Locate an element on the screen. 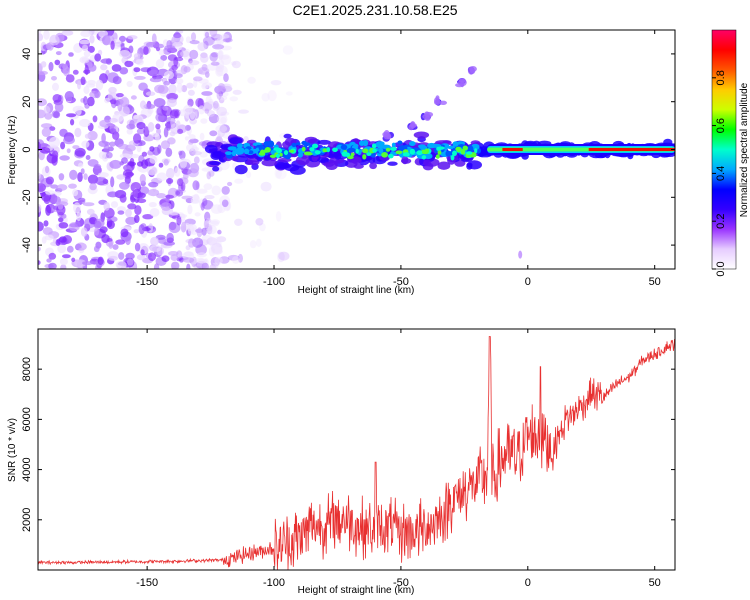 The image size is (750, 600). spectrogram-y-tick-label: 40 is located at coordinates (27, 54).